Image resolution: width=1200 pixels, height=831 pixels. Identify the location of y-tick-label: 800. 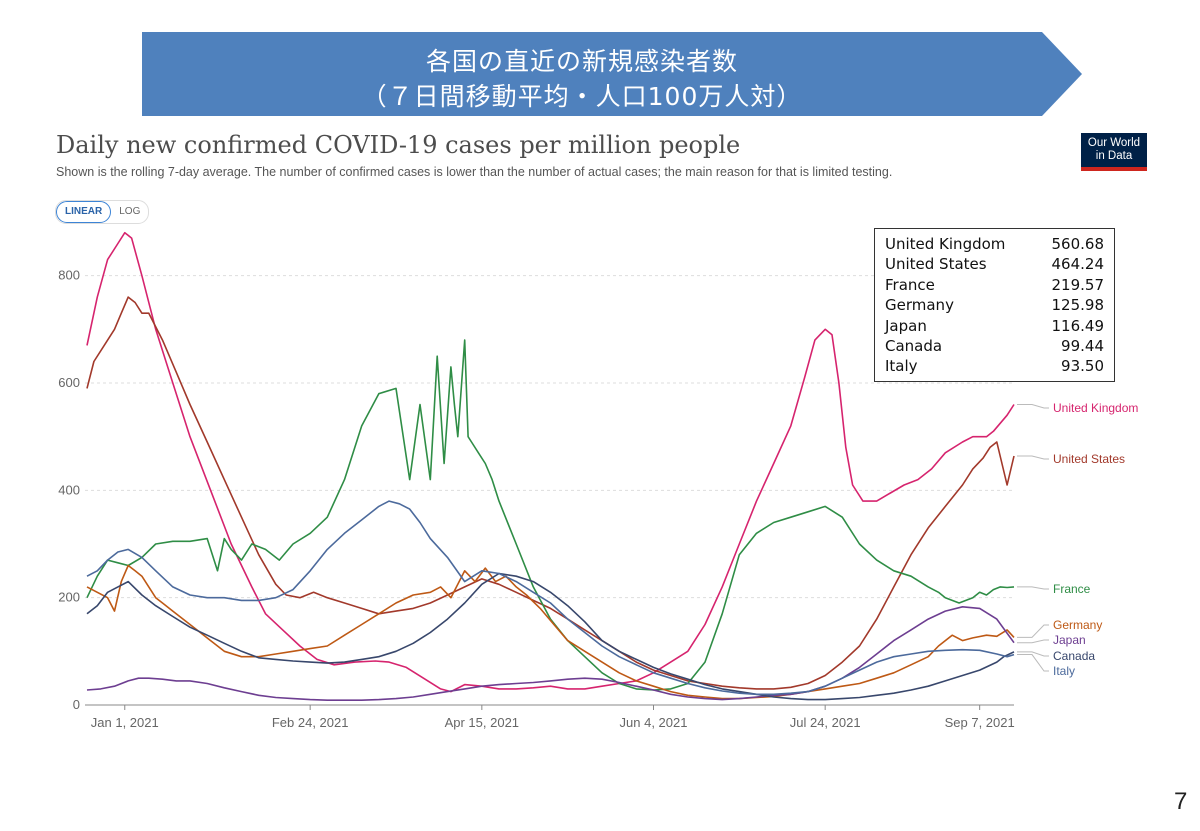
(69, 275).